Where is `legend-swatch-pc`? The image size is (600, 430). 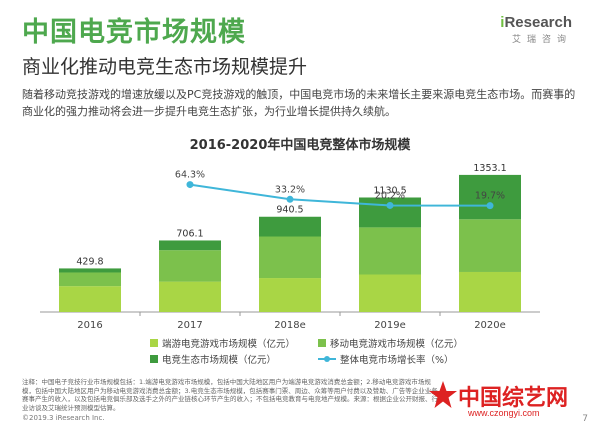
legend-swatch-pc is located at coordinates (154, 343).